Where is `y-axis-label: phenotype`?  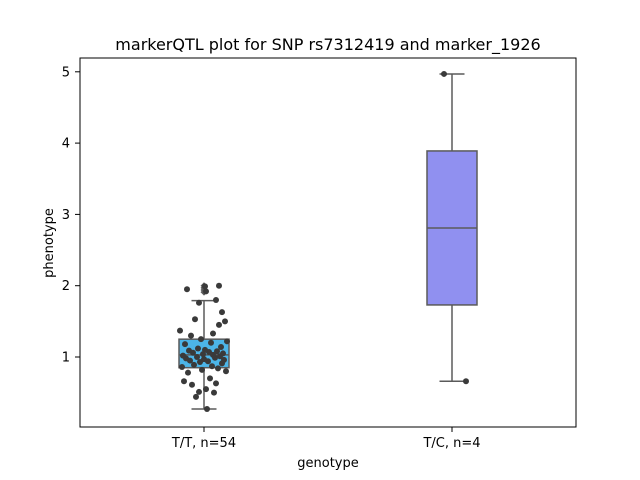
y-axis-label: phenotype is located at coordinates (49, 243).